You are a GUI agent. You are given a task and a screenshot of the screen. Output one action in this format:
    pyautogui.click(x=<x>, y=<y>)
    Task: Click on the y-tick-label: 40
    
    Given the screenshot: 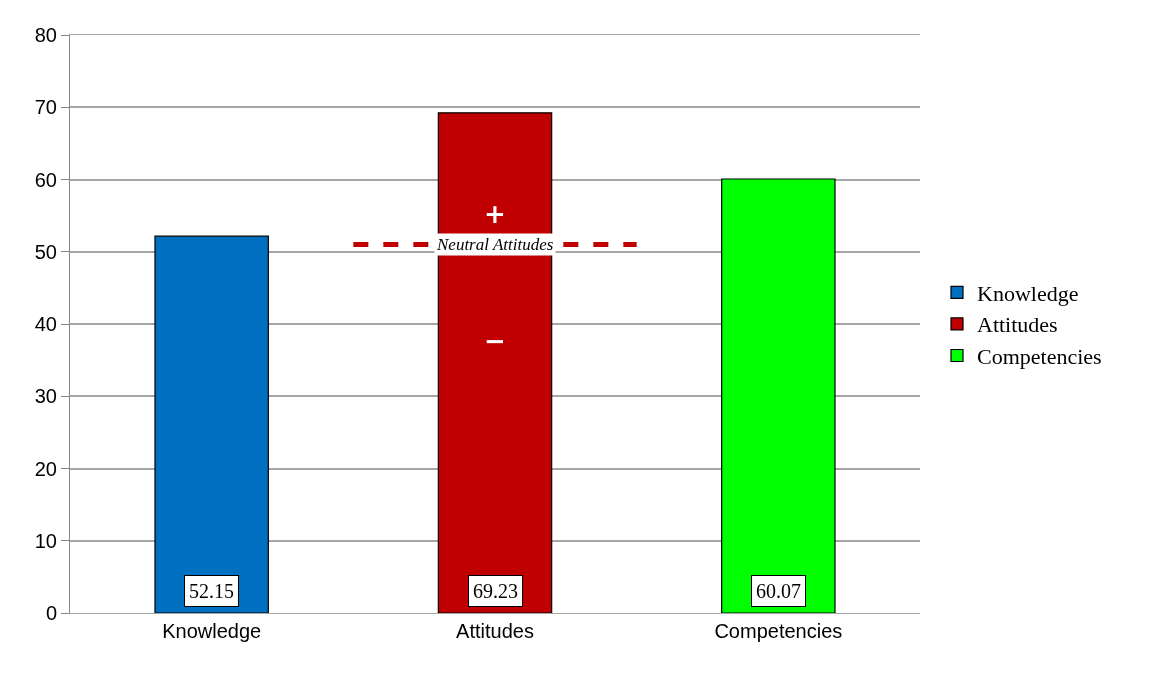 What is the action you would take?
    pyautogui.click(x=45, y=324)
    